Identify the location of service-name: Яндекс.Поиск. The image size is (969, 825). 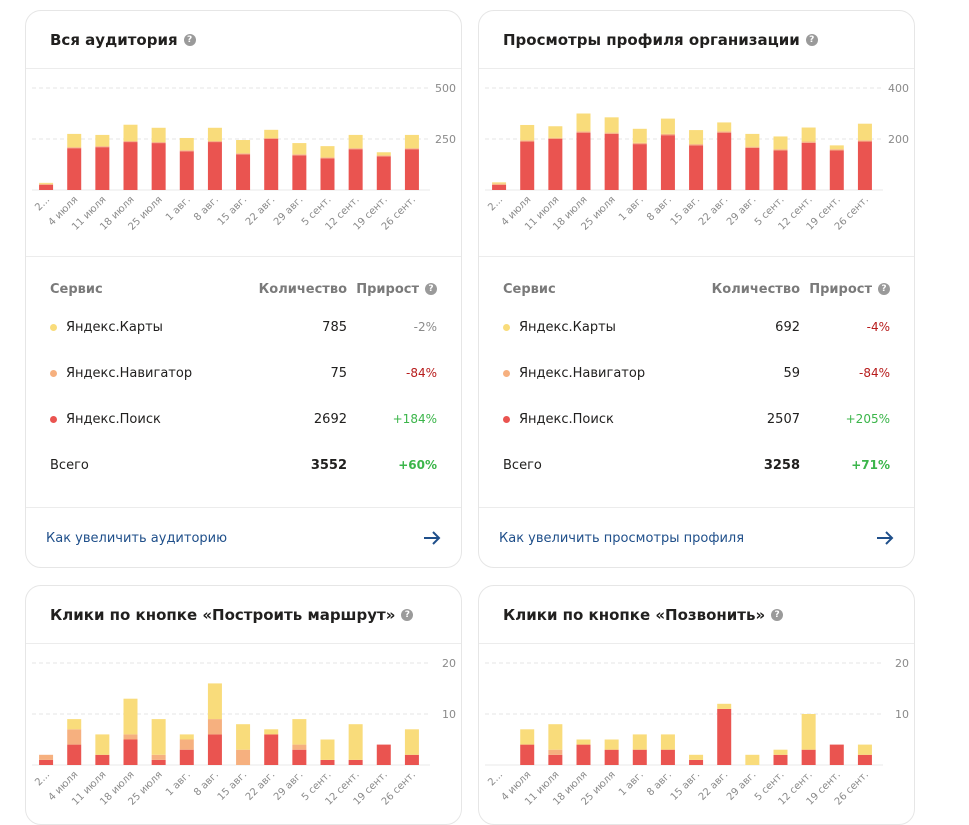
(566, 419).